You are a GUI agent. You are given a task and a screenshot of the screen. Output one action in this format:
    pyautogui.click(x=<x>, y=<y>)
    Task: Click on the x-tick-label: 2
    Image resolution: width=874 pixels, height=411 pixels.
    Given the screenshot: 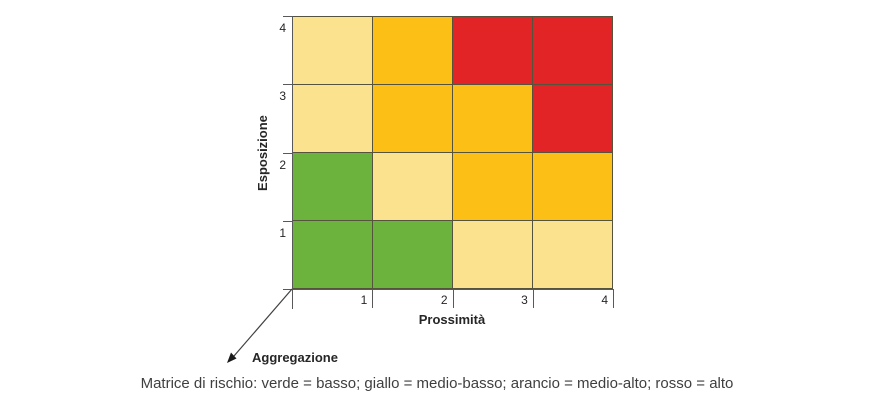 What is the action you would take?
    pyautogui.click(x=444, y=300)
    